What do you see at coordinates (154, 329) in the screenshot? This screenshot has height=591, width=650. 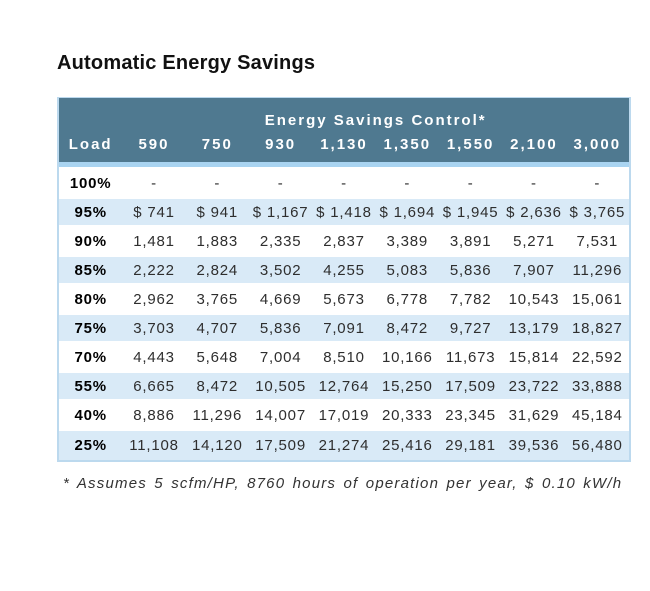 I see `value-cell: 3,703` at bounding box center [154, 329].